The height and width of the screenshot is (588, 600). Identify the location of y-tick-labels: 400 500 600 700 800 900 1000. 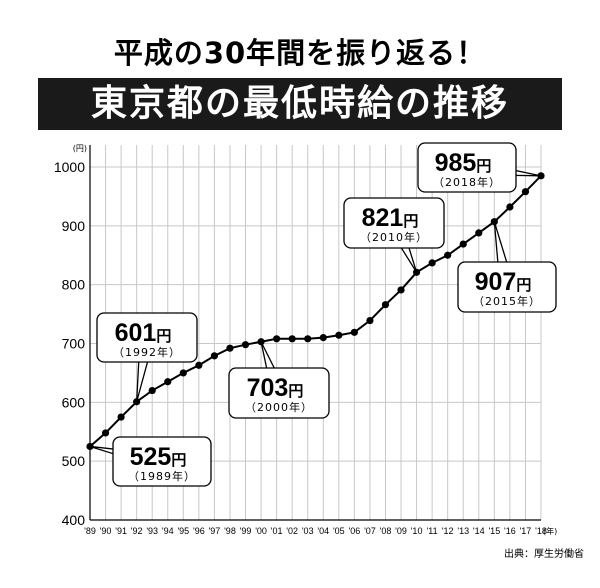
(69, 343).